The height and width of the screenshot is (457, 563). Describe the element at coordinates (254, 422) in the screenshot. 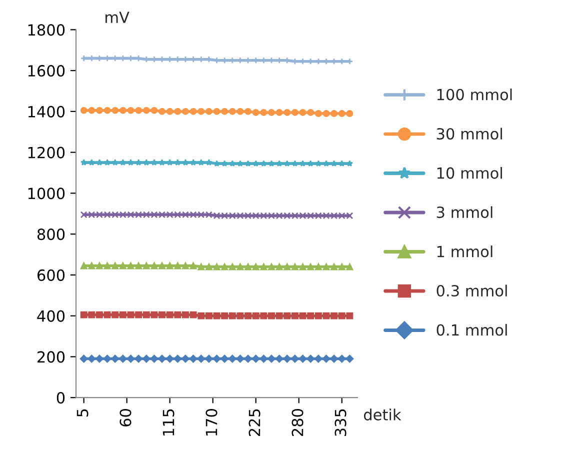

I see `x-tick-label: 225` at that location.